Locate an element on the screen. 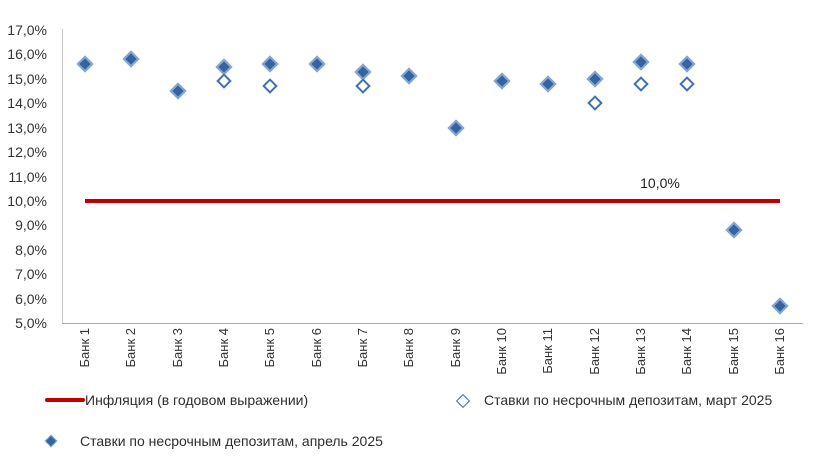  y-tick-label: 14,0% is located at coordinates (27, 103).